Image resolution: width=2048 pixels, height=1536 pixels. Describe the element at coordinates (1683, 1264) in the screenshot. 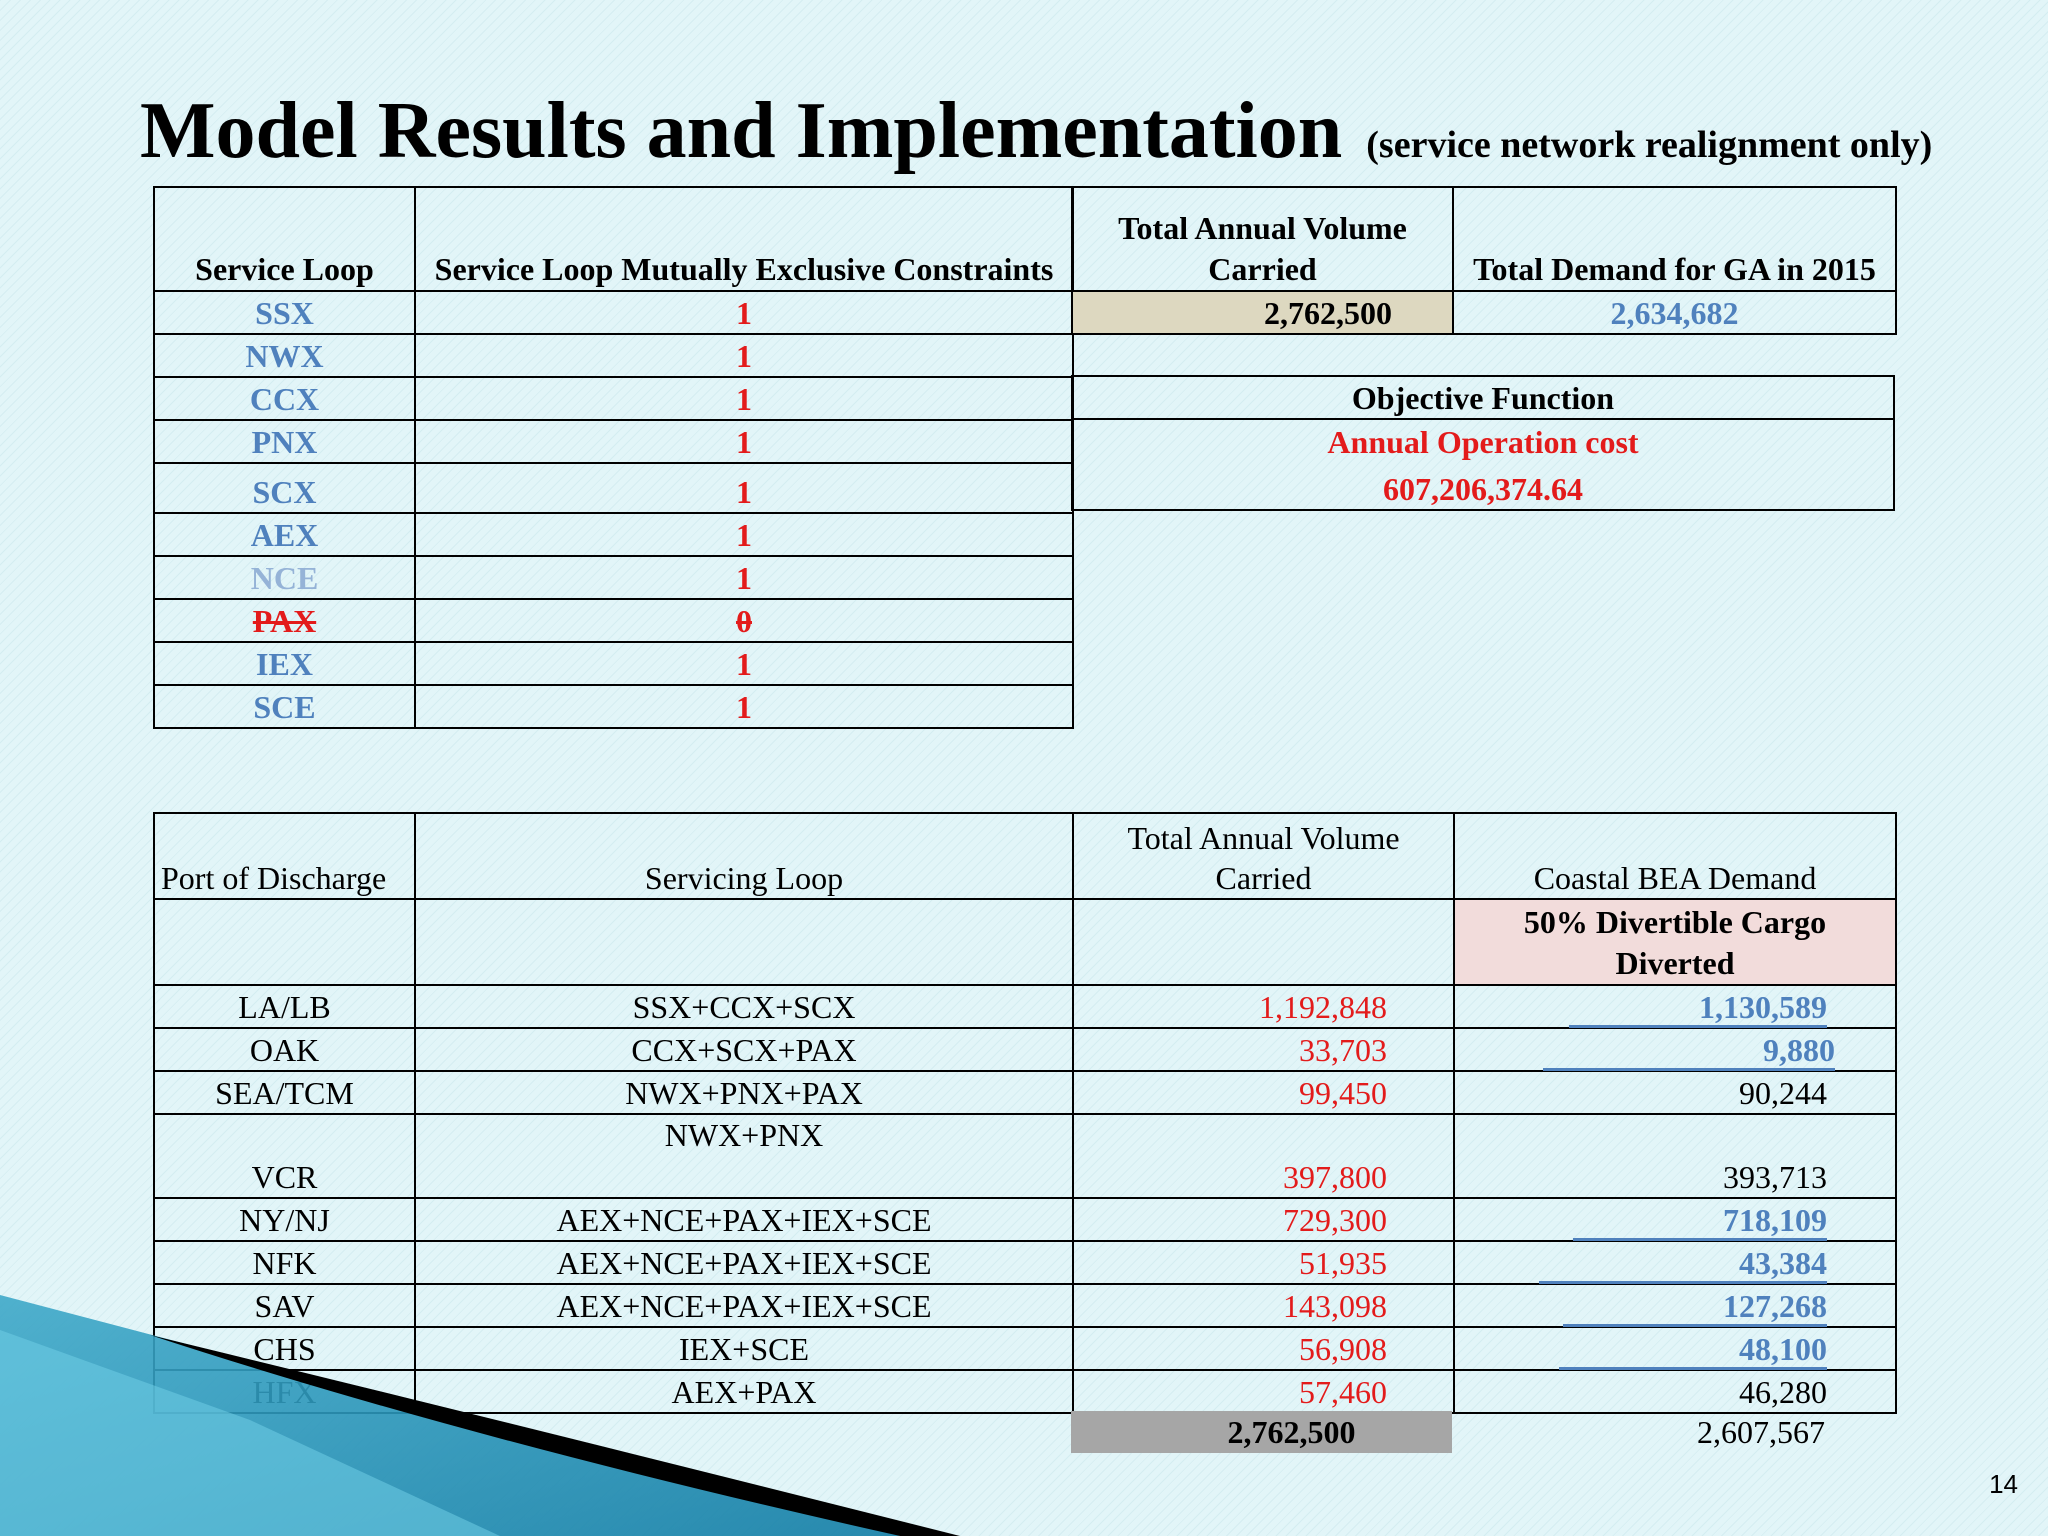

I see `coastal-demand-value: 43,384` at that location.